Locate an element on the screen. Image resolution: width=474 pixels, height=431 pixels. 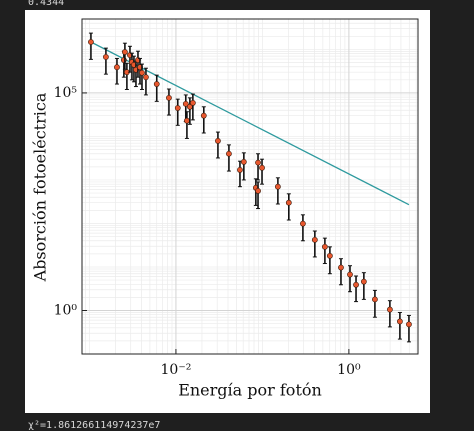
header-output: 0.4344 is located at coordinates (46, 4).